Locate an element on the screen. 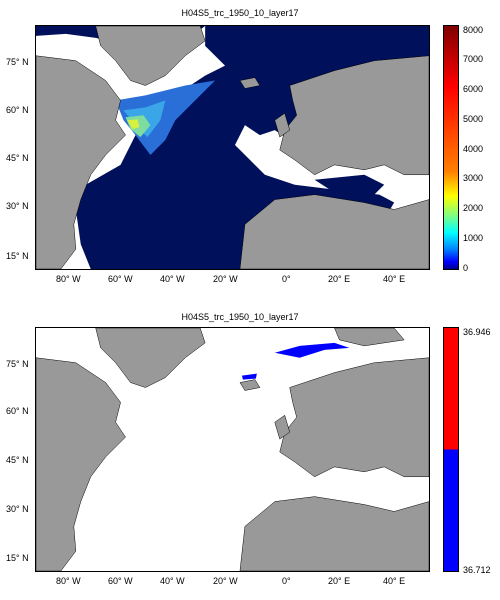 The image size is (500, 600). top-cbar-tick-6000: 6000 is located at coordinates (473, 89).